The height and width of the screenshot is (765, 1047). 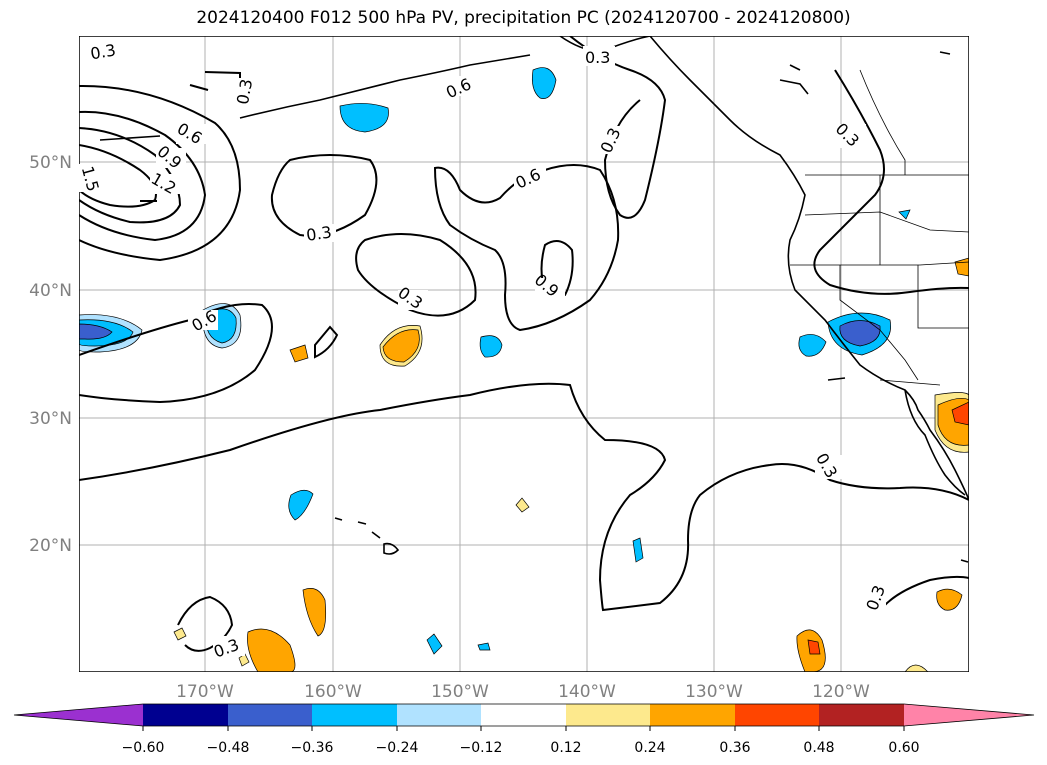 I want to click on state-borders, so click(x=879, y=227).